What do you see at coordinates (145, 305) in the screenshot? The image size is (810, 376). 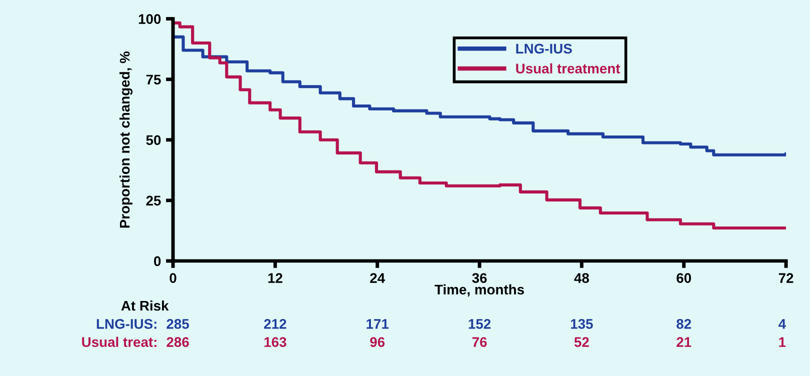 I see `text: At Risk` at bounding box center [145, 305].